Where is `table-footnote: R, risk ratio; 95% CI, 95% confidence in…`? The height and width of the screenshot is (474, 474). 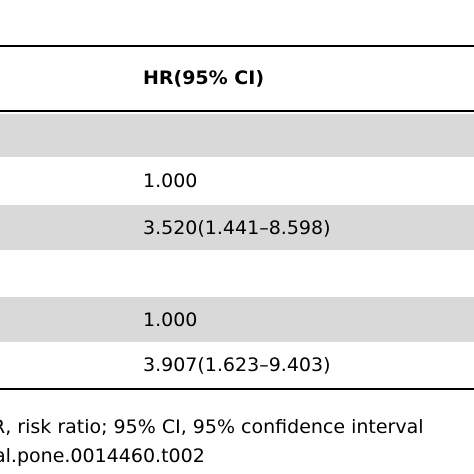 table-footnote: R, risk ratio; 95% CI, 95% confidence in… is located at coordinates (212, 427).